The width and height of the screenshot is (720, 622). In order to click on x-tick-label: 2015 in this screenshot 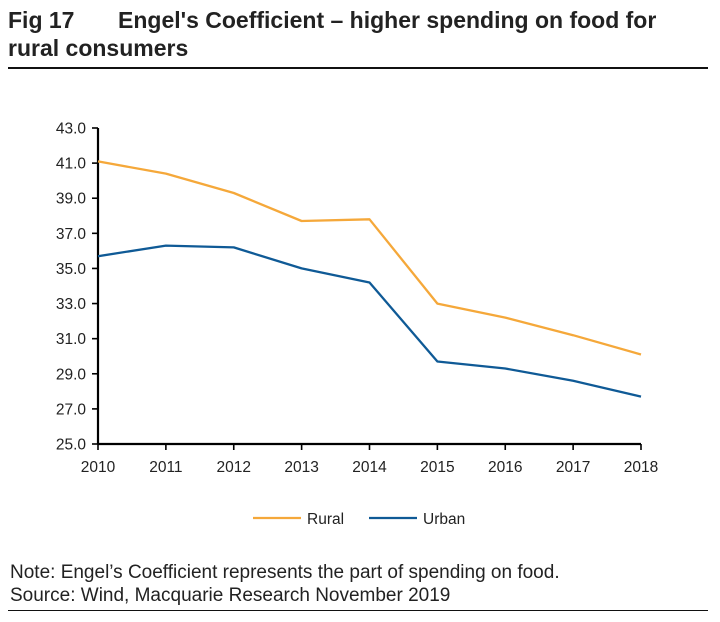, I will do `click(437, 467)`.